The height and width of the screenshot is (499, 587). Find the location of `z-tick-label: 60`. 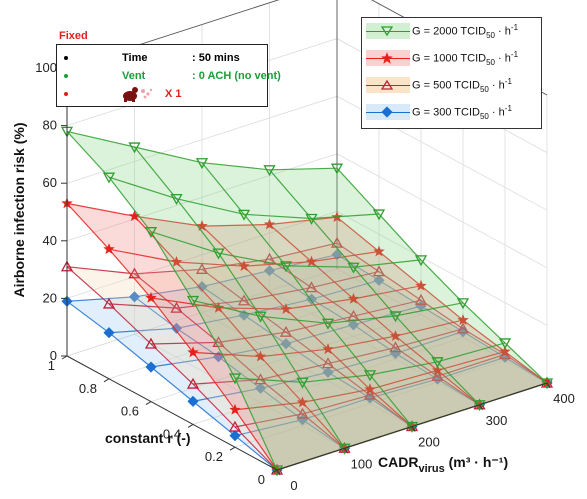

z-tick-label: 60 is located at coordinates (50, 182).